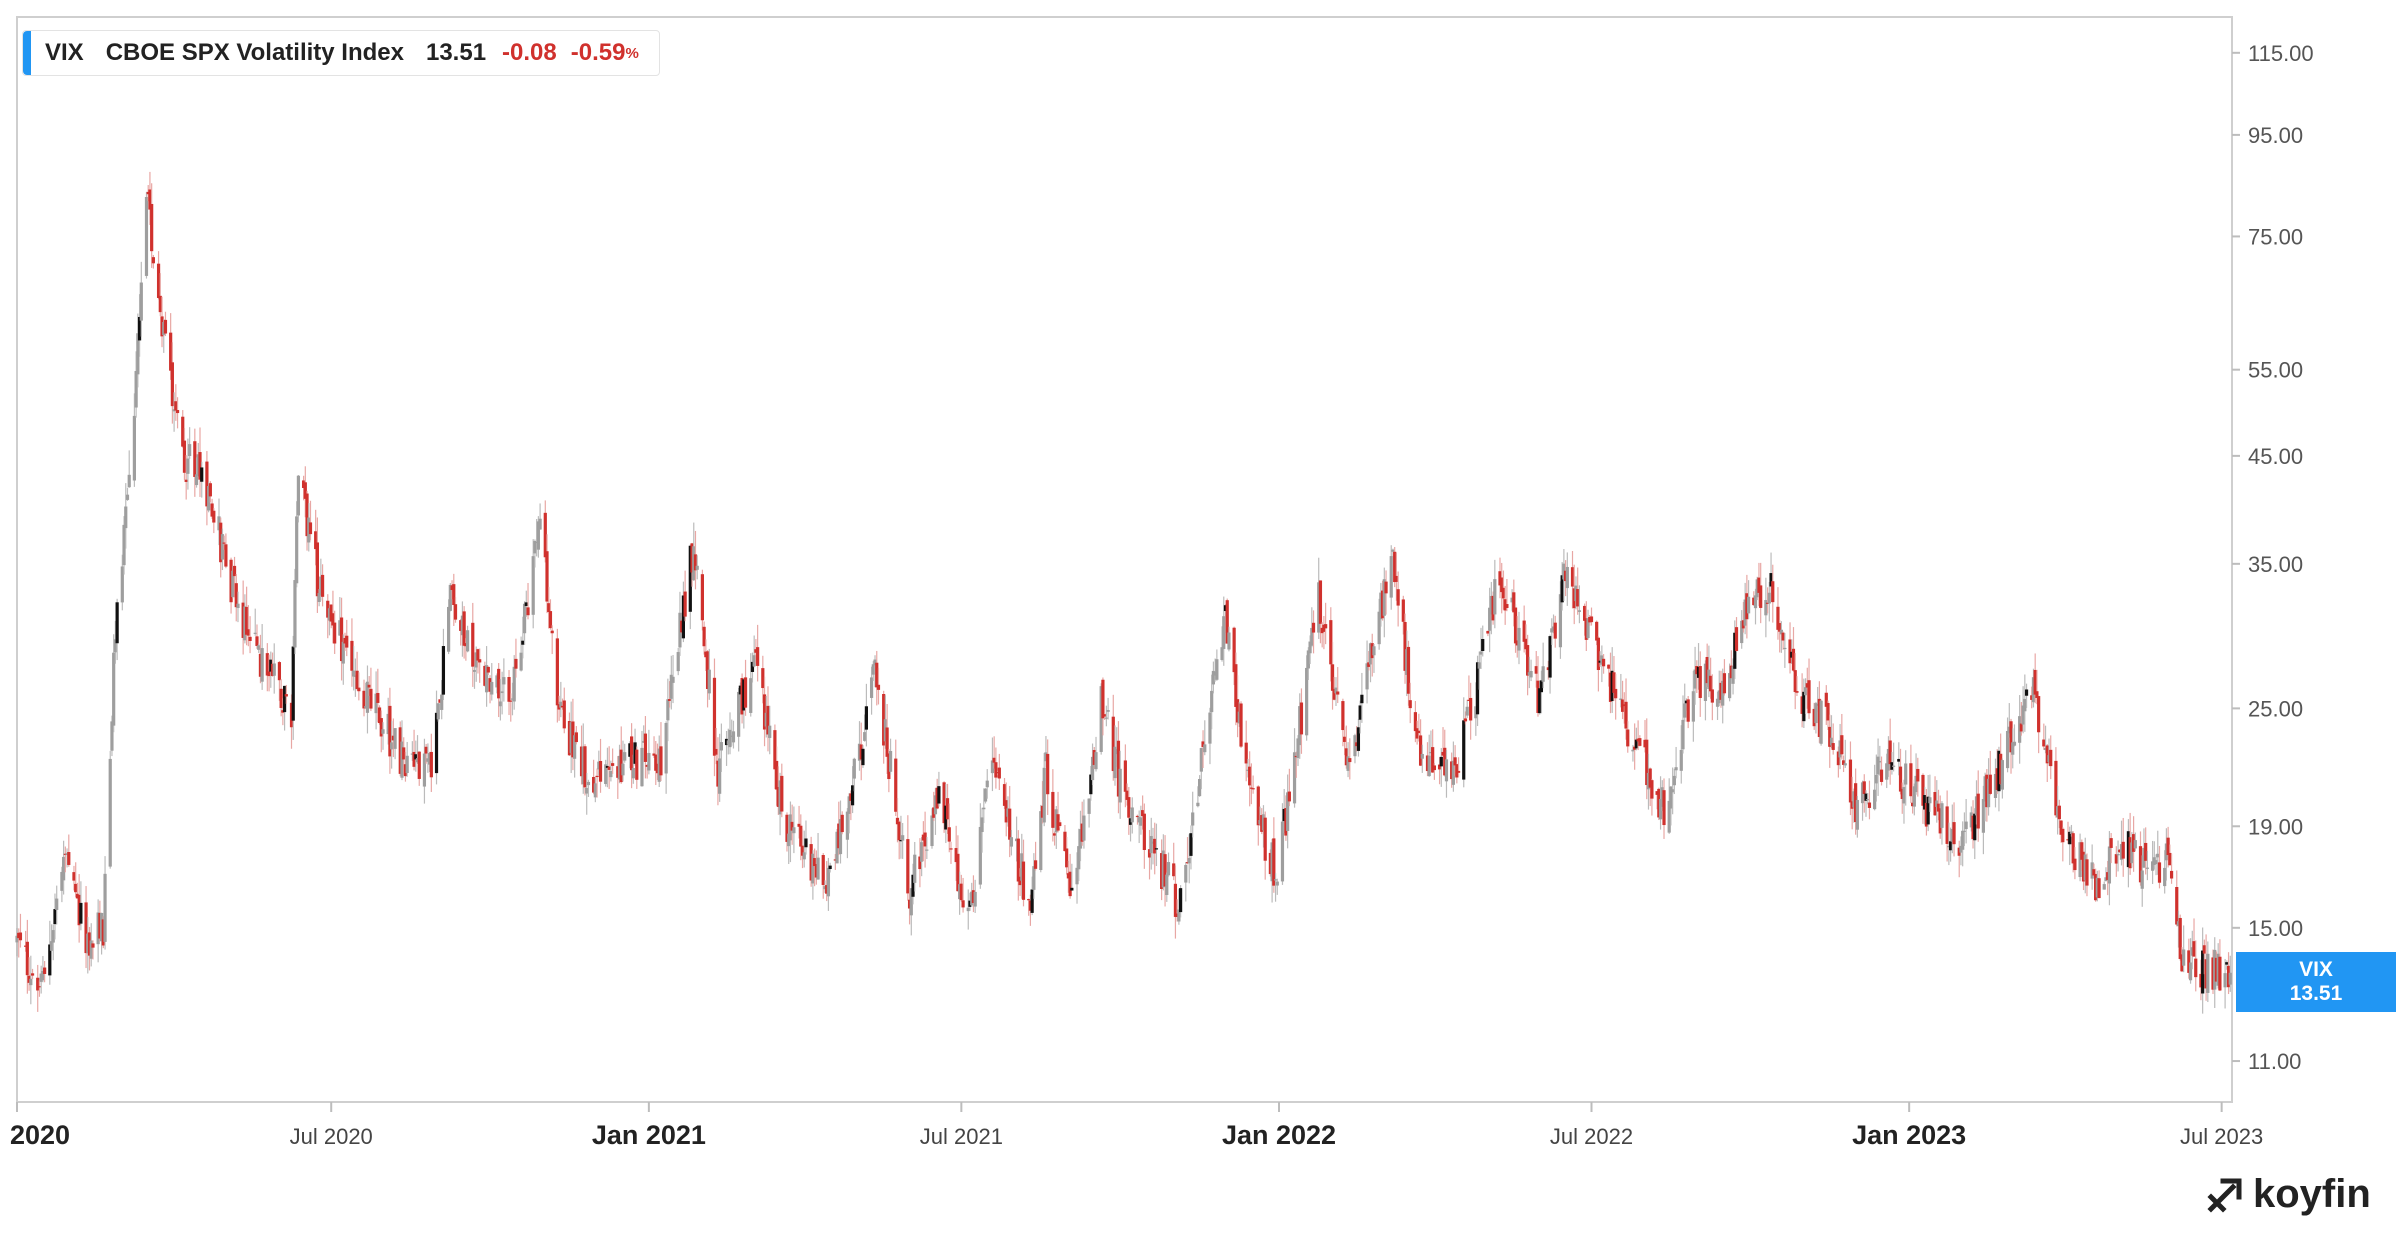 Image resolution: width=2400 pixels, height=1240 pixels. Describe the element at coordinates (2316, 993) in the screenshot. I see `price-tag-value: 13.51` at that location.